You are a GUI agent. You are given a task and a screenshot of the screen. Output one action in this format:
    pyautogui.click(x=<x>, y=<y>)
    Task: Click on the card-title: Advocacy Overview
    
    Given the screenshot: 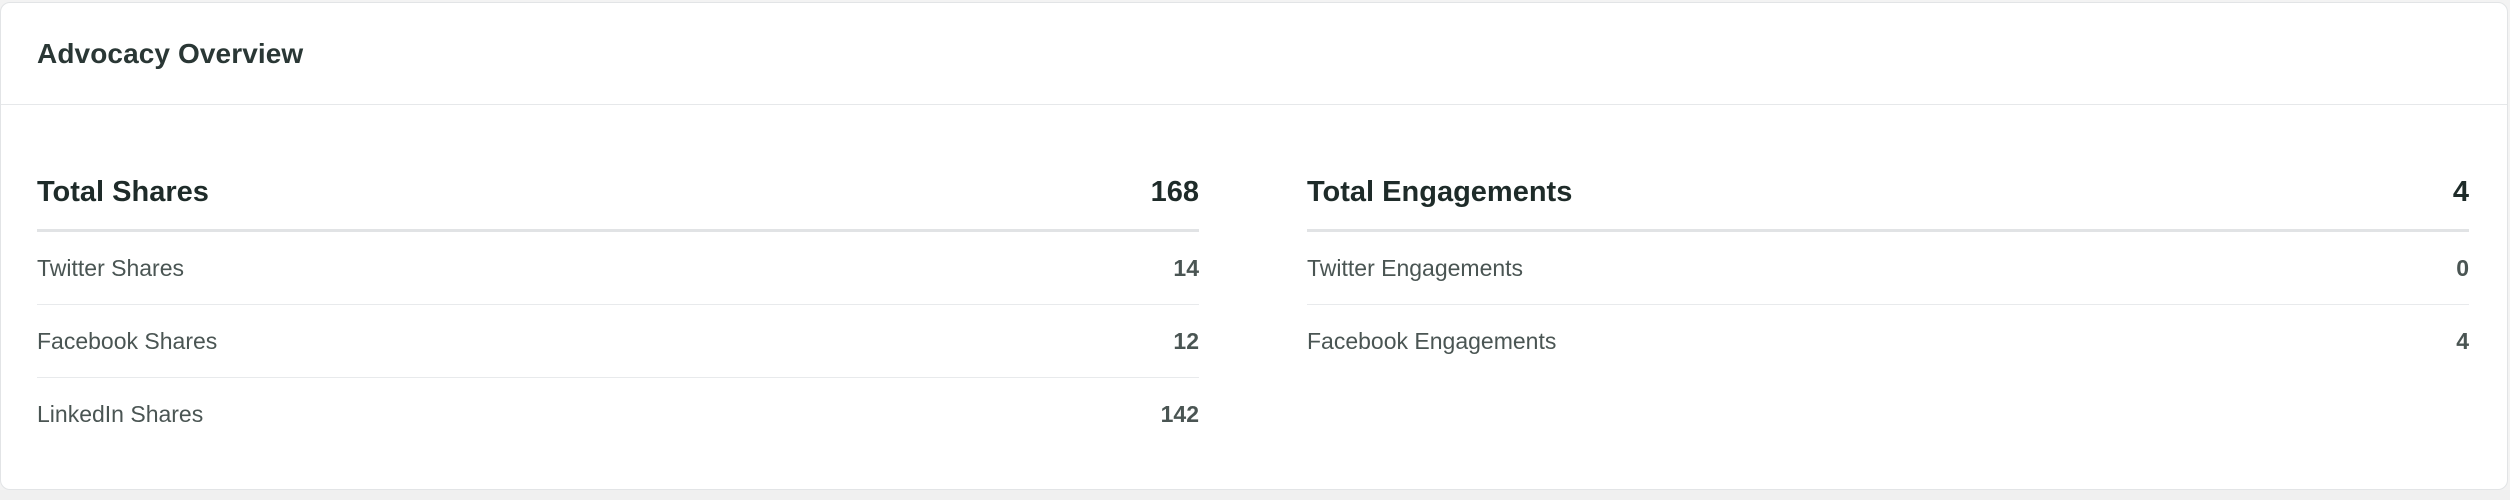 What is the action you would take?
    pyautogui.click(x=170, y=53)
    